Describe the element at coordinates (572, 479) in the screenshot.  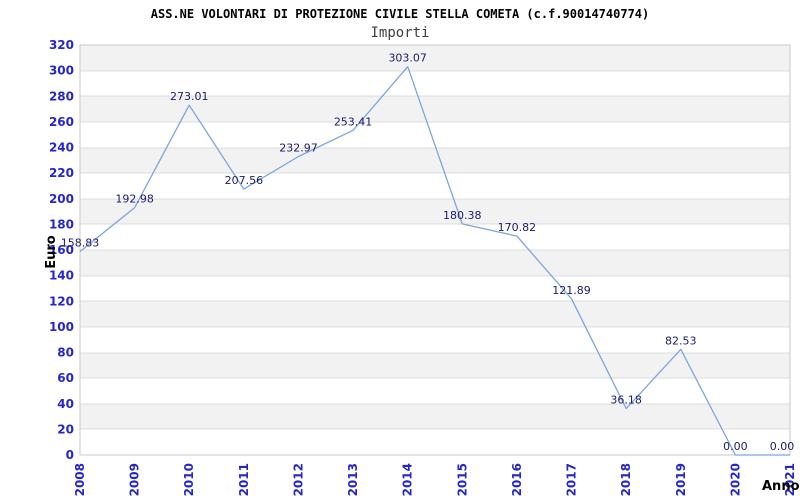
I see `x-tick-label: 2017` at that location.